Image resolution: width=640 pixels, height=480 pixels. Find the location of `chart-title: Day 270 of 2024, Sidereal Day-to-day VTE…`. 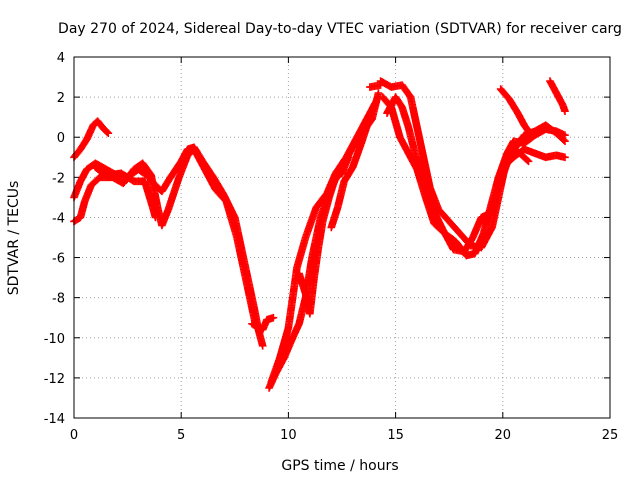

chart-title: Day 270 of 2024, Sidereal Day-to-day VTE… is located at coordinates (340, 29).